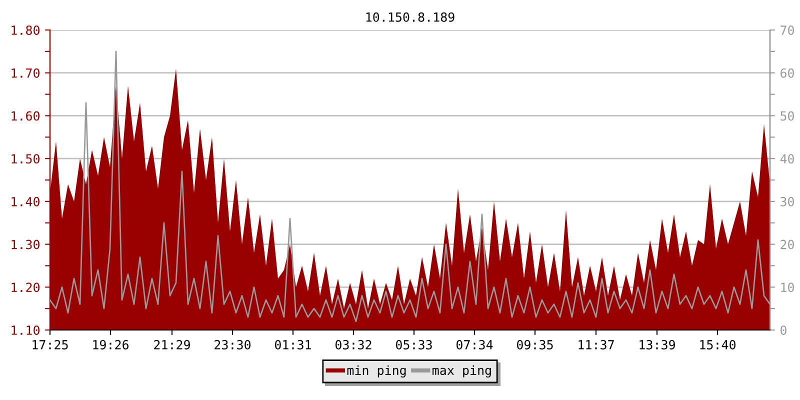  What do you see at coordinates (376, 371) in the screenshot?
I see `legend-label: min ping` at bounding box center [376, 371].